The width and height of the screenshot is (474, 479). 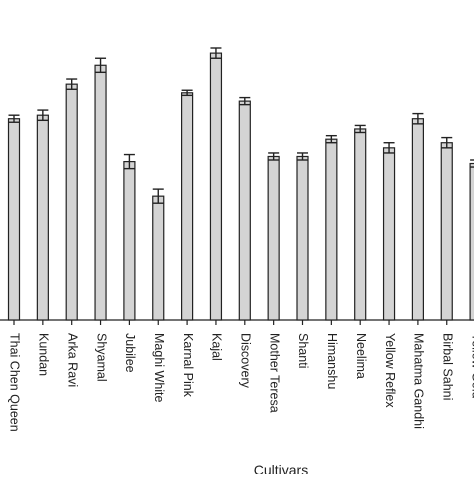 What do you see at coordinates (274, 373) in the screenshot?
I see `x-tick-label: Mother Teresa` at bounding box center [274, 373].